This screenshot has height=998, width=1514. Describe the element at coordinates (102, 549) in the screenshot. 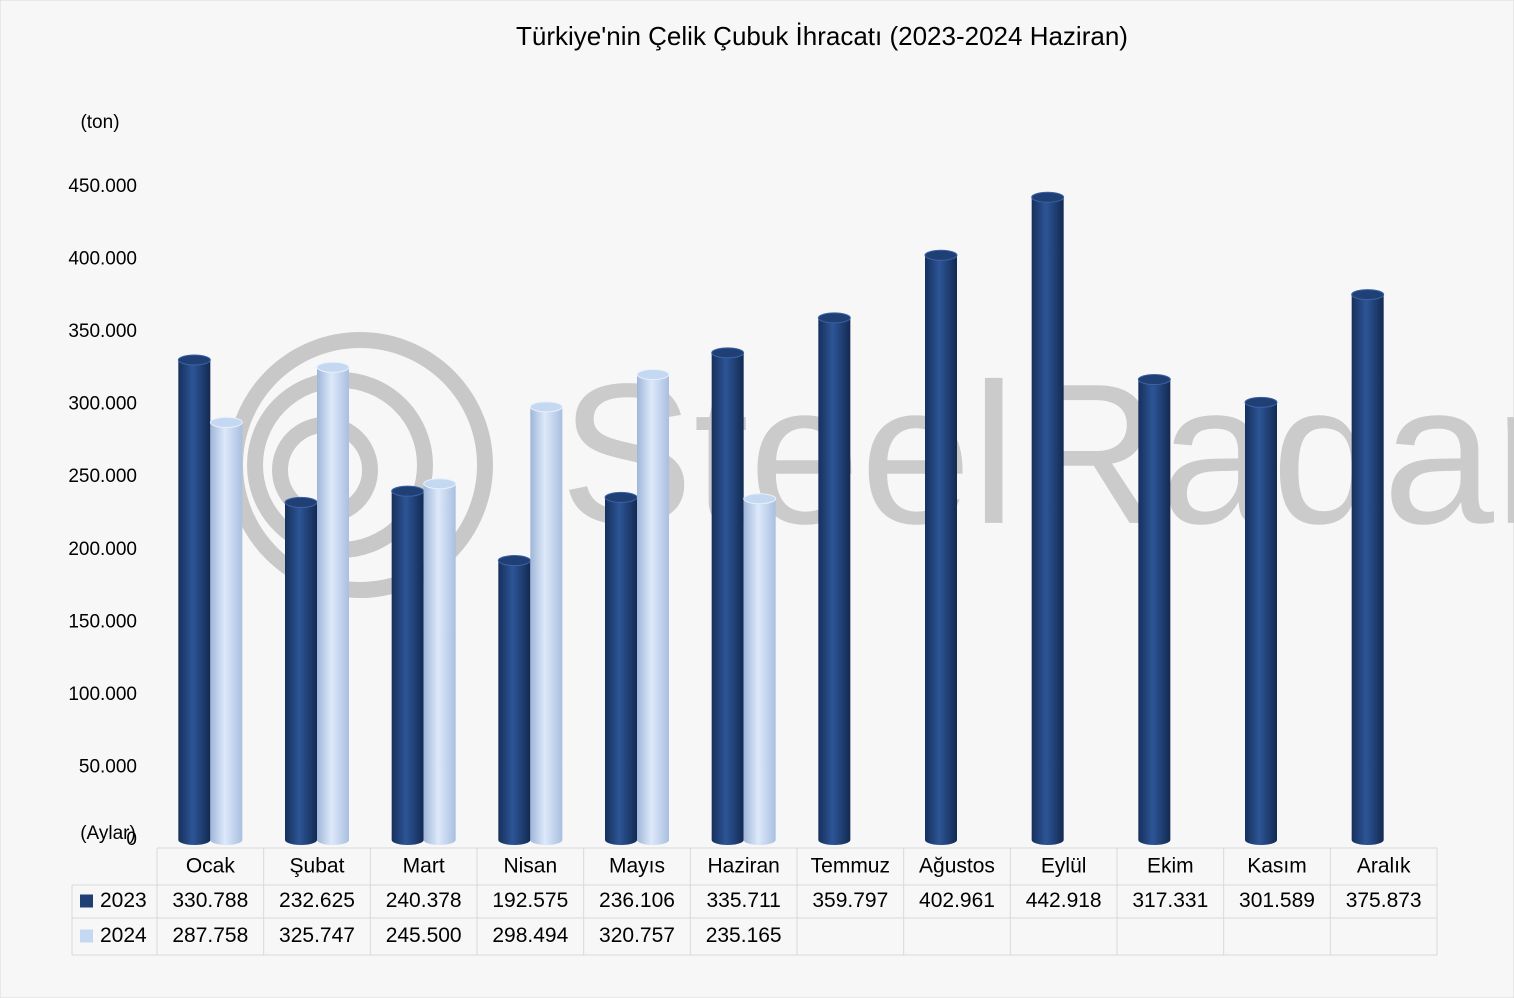

I see `y-tick-label: 200.000` at that location.